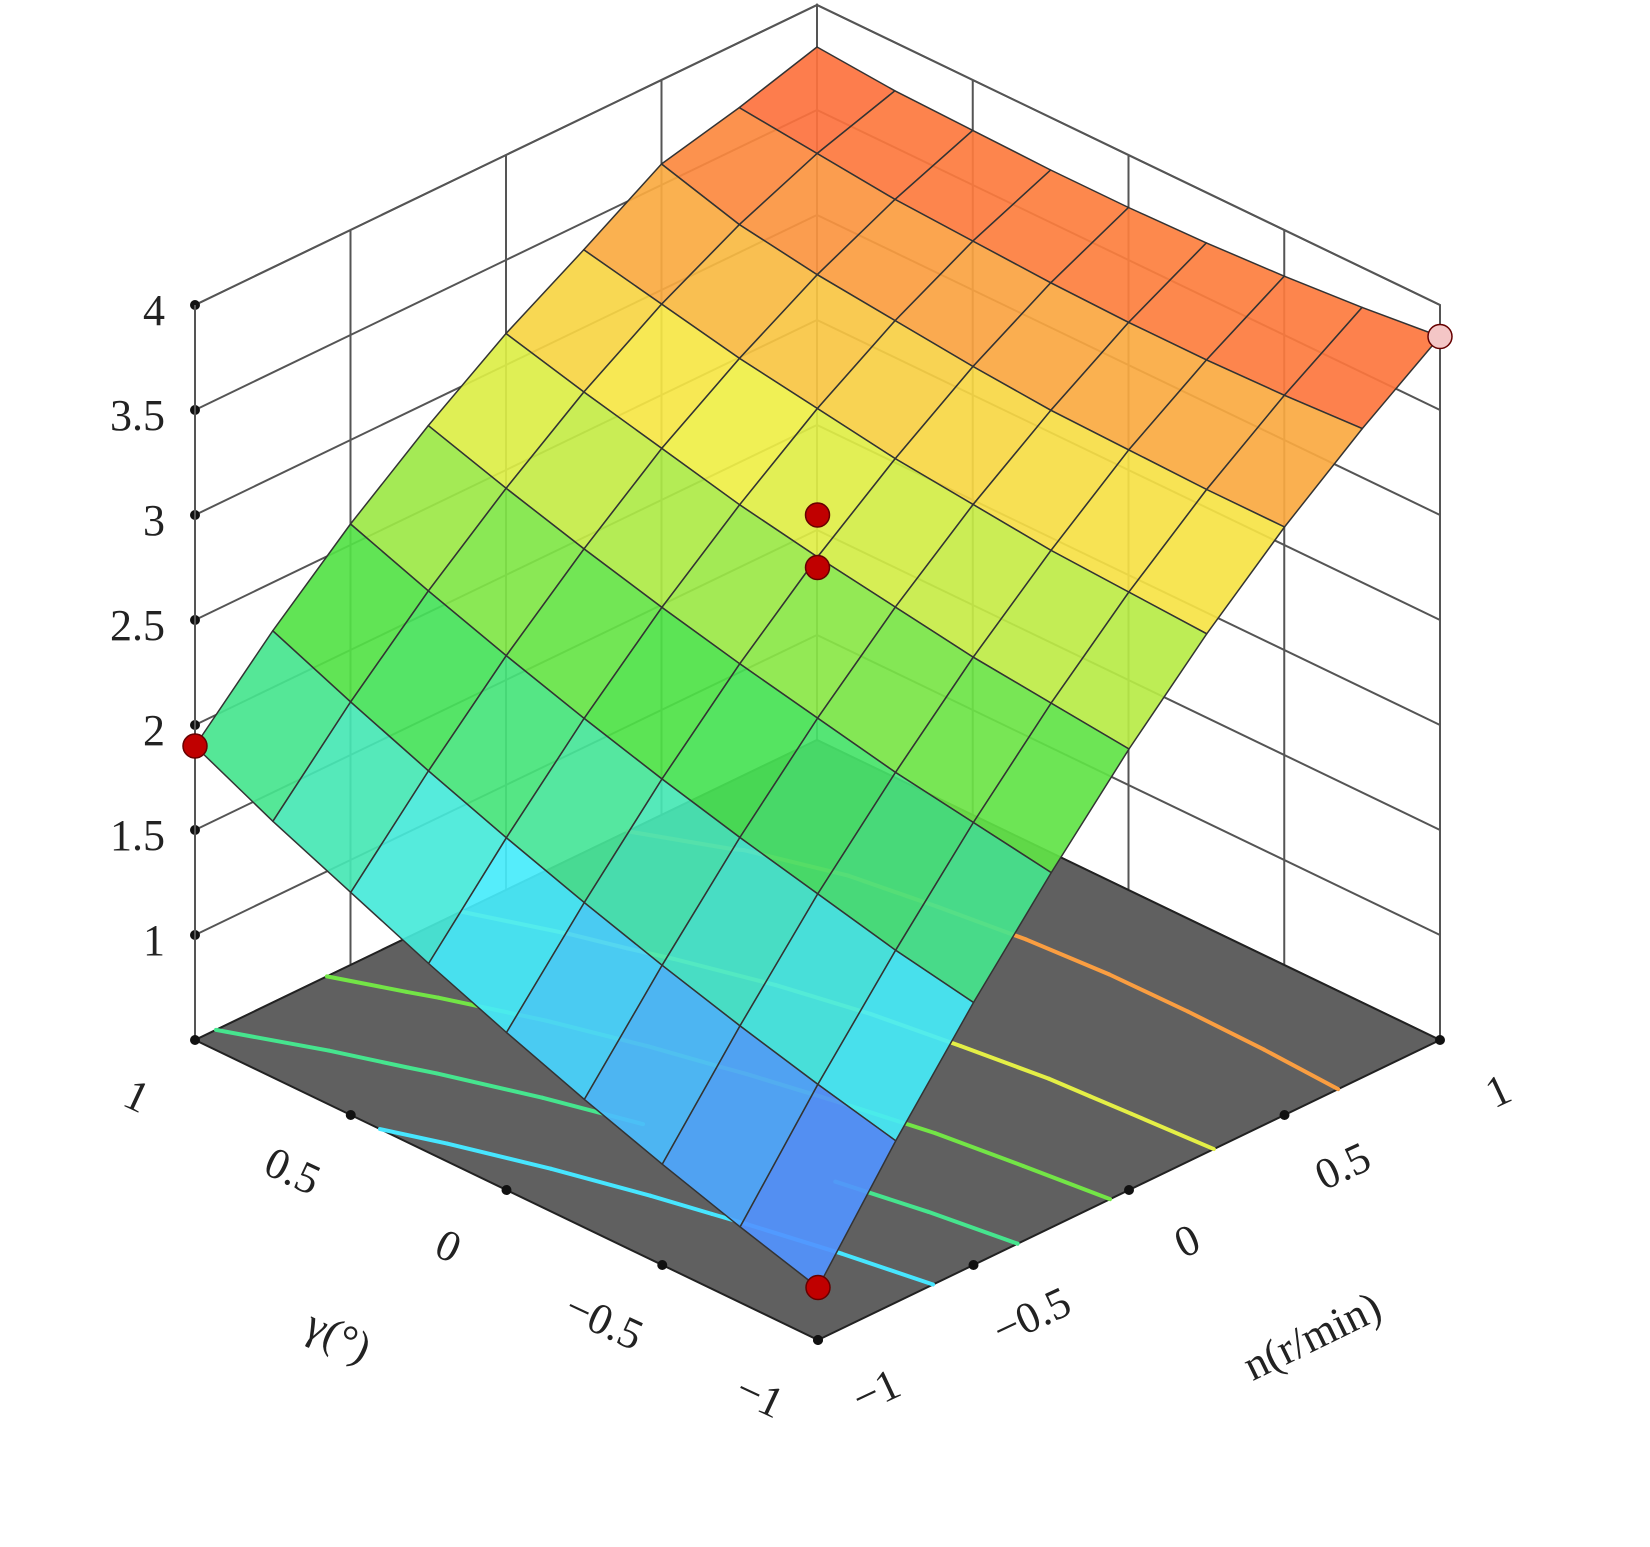  What do you see at coordinates (818, 1186) in the screenshot?
I see `surface-cell` at bounding box center [818, 1186].